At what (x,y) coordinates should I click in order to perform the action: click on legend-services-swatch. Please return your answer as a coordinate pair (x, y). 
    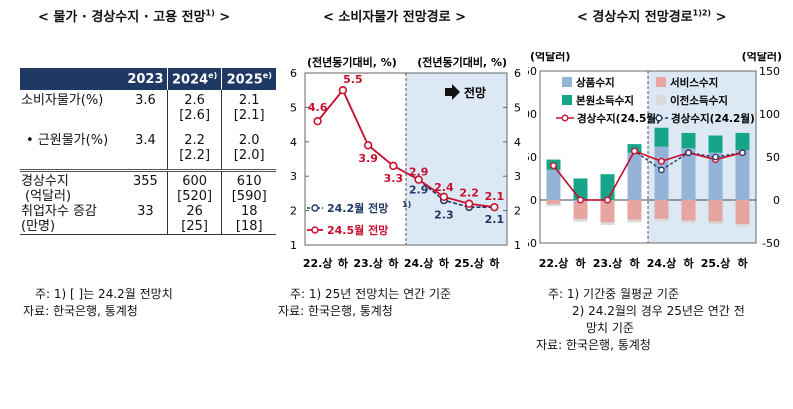
    Looking at the image, I should click on (661, 82).